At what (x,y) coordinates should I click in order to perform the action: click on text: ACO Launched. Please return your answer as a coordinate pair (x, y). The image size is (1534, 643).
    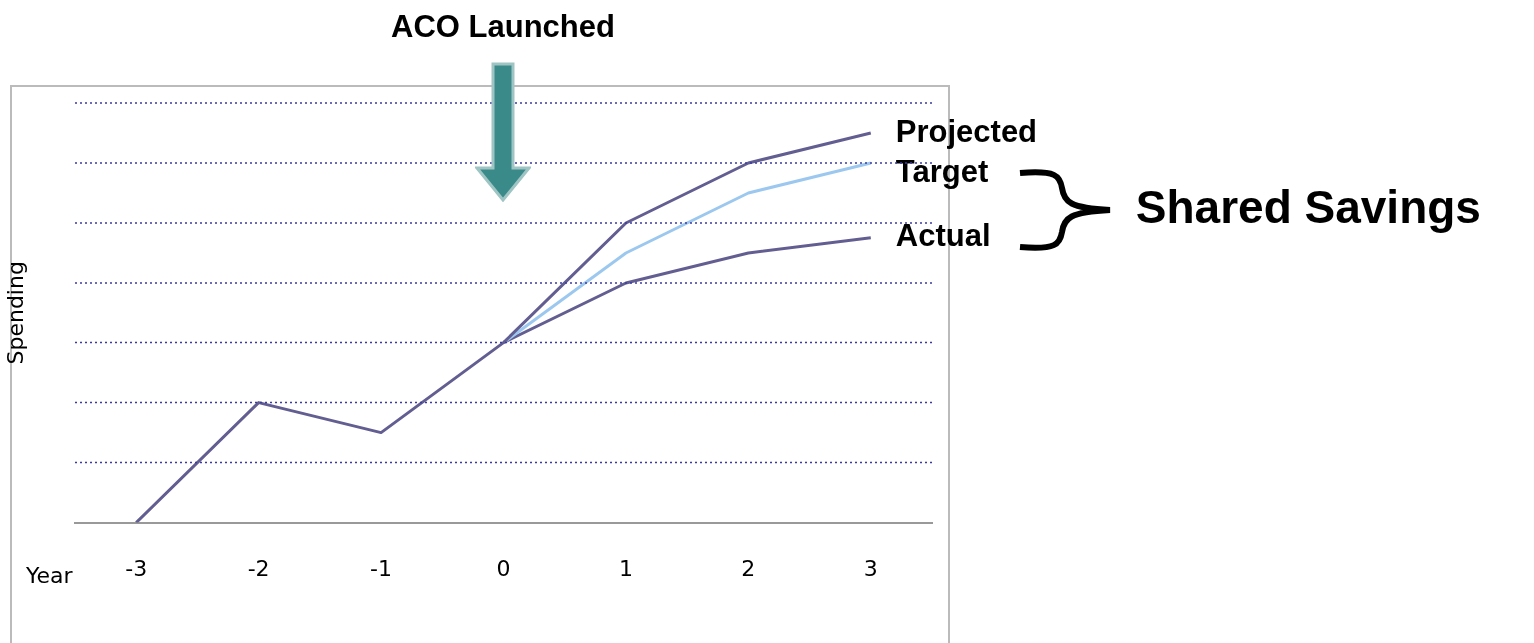
    Looking at the image, I should click on (503, 26).